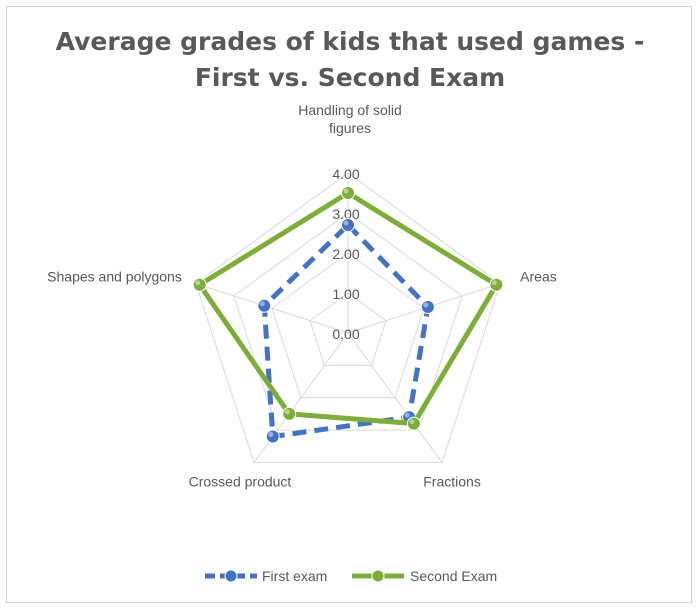  What do you see at coordinates (345, 294) in the screenshot?
I see `tick-label: 1.00` at bounding box center [345, 294].